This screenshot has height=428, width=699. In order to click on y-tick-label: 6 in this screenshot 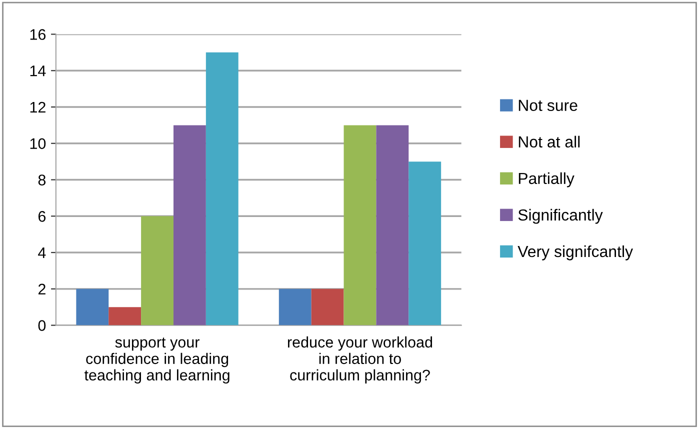, I will do `click(42, 216)`.